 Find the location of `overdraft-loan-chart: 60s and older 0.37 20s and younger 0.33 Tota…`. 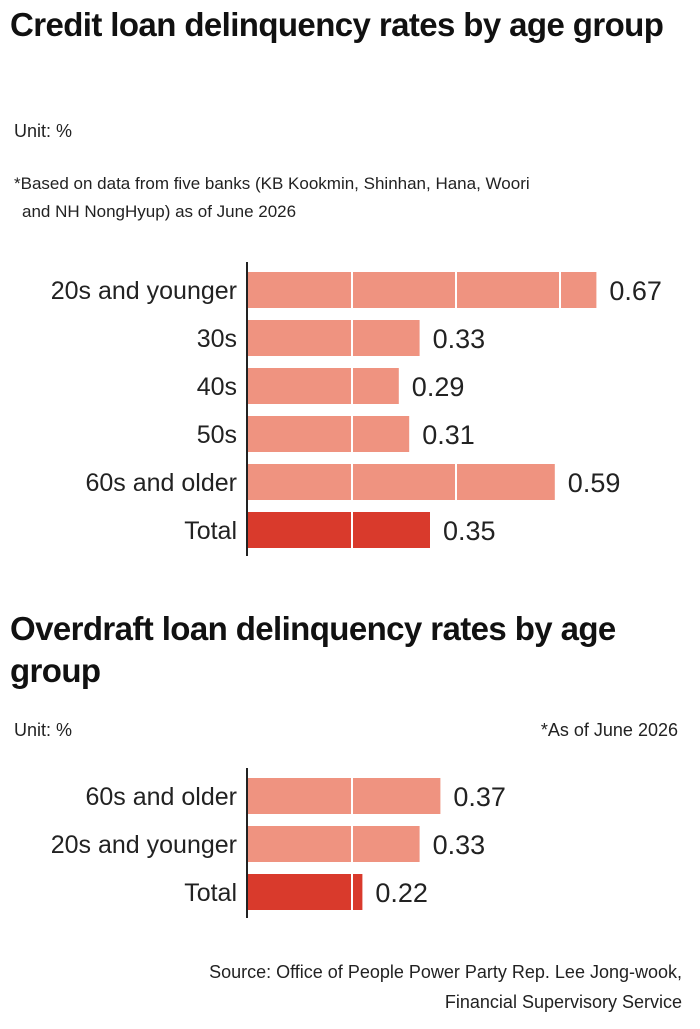

overdraft-loan-chart: 60s and older 0.37 20s and younger 0.33 Tota… is located at coordinates (278, 843).